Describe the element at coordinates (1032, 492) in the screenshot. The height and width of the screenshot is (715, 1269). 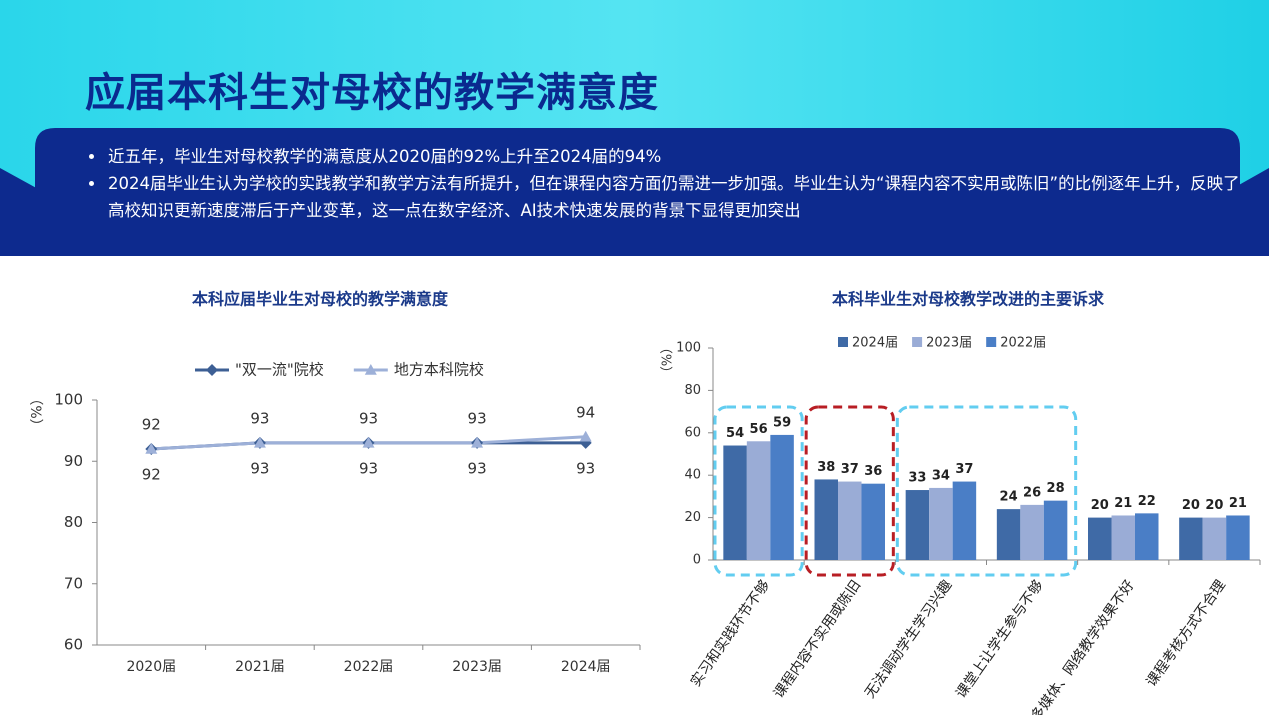
I see `data-label: 26` at that location.